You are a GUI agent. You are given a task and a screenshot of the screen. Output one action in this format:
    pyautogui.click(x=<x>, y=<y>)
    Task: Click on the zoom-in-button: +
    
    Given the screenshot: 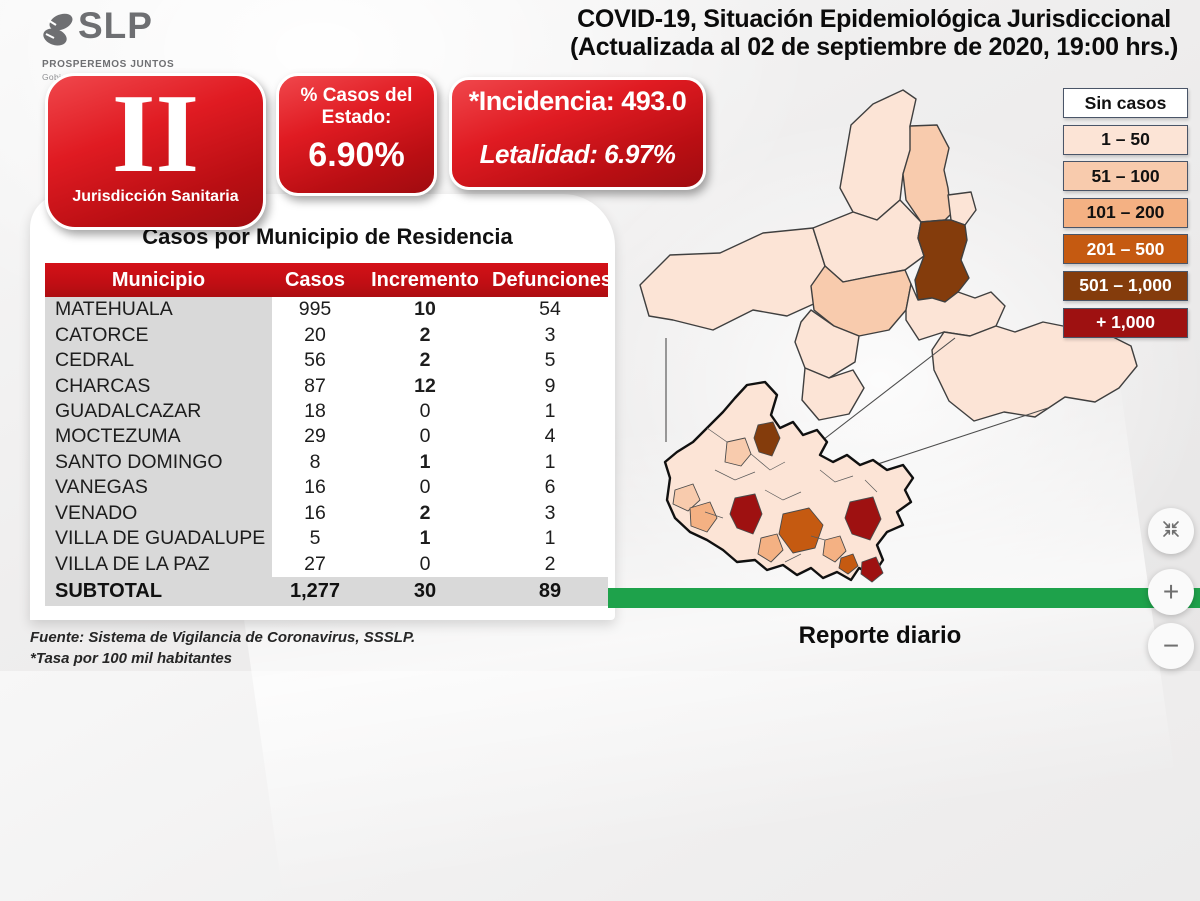 What is the action you would take?
    pyautogui.click(x=1171, y=592)
    